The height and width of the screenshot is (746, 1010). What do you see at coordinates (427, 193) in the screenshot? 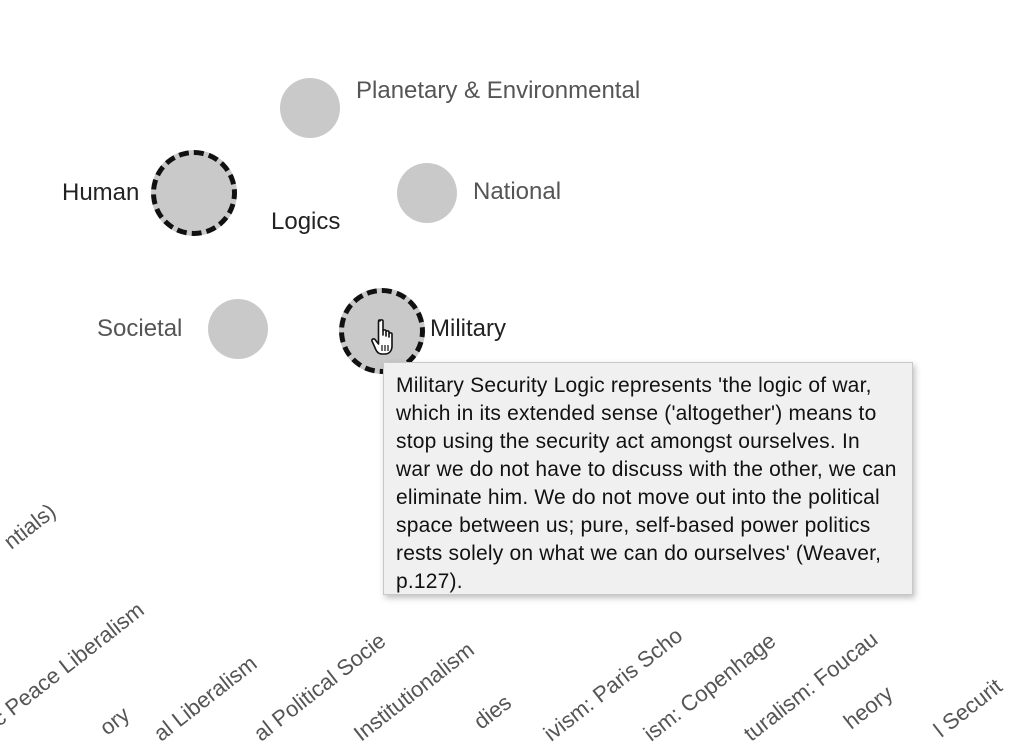
I see `node-national` at bounding box center [427, 193].